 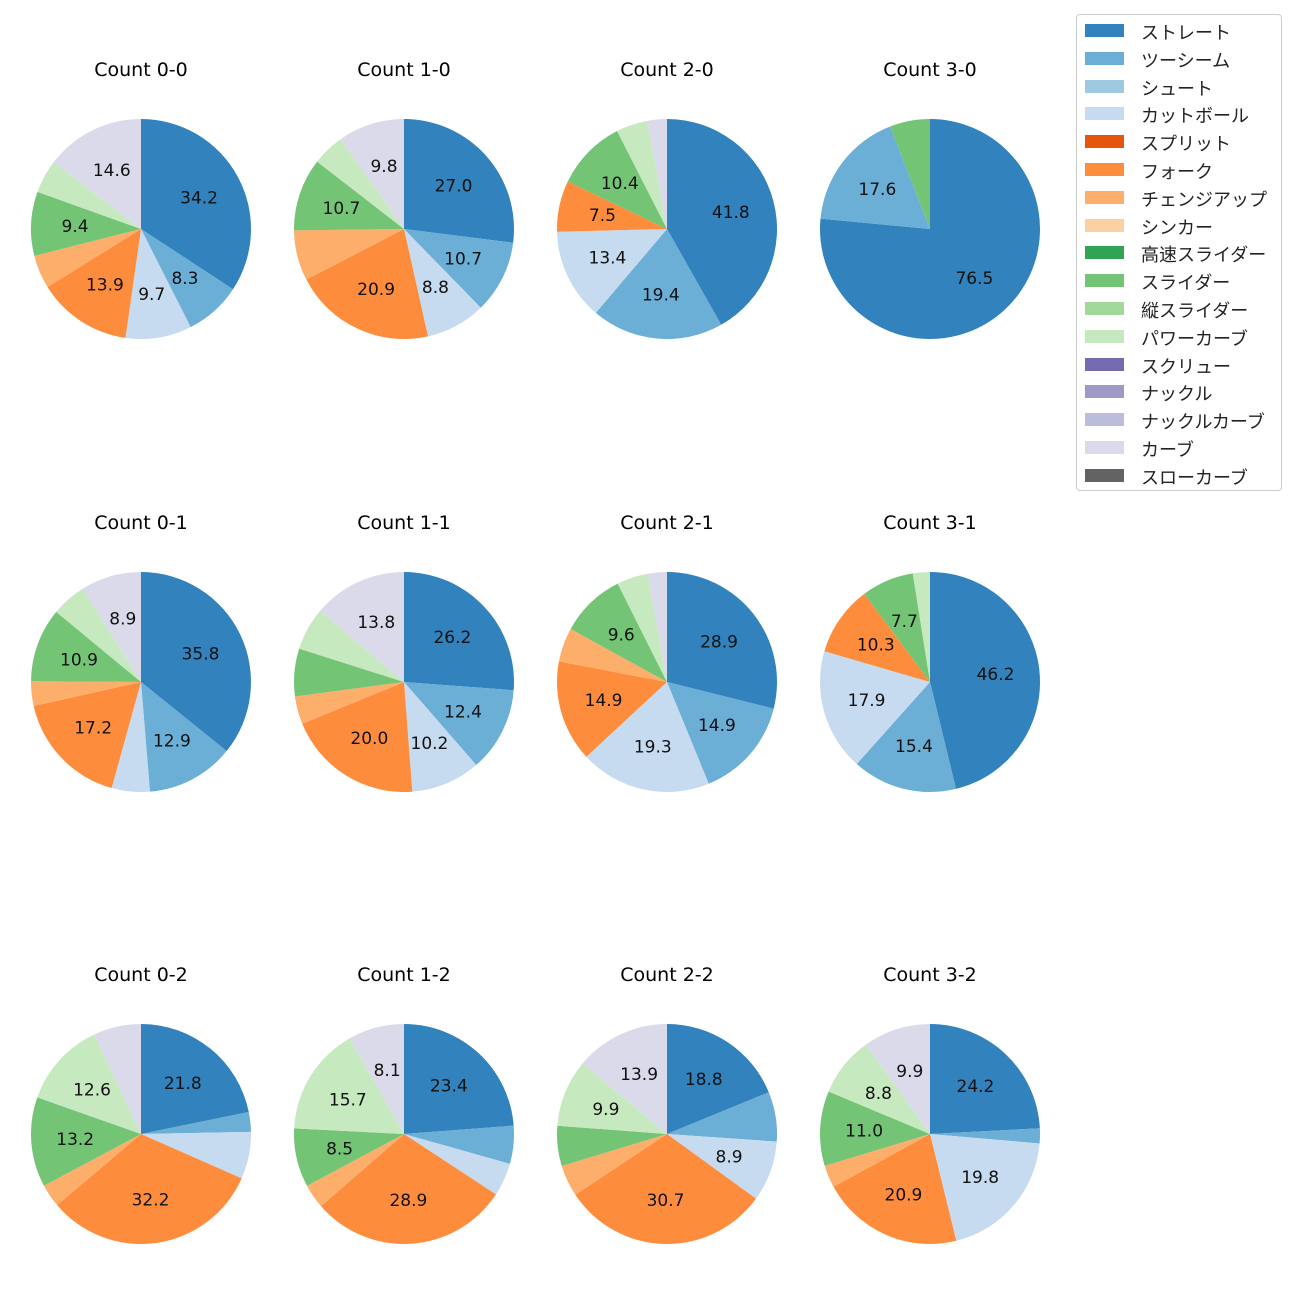 What do you see at coordinates (1179, 253) in the screenshot?
I see `legend-item: 高速スライダー` at bounding box center [1179, 253].